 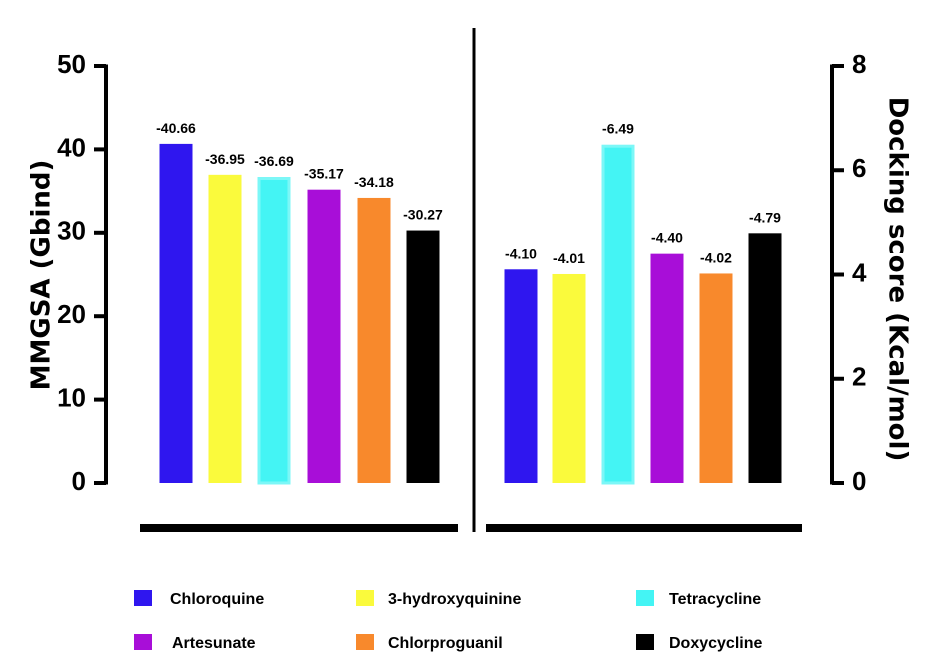 What do you see at coordinates (374, 182) in the screenshot?
I see `bar-value-label: -34.18` at bounding box center [374, 182].